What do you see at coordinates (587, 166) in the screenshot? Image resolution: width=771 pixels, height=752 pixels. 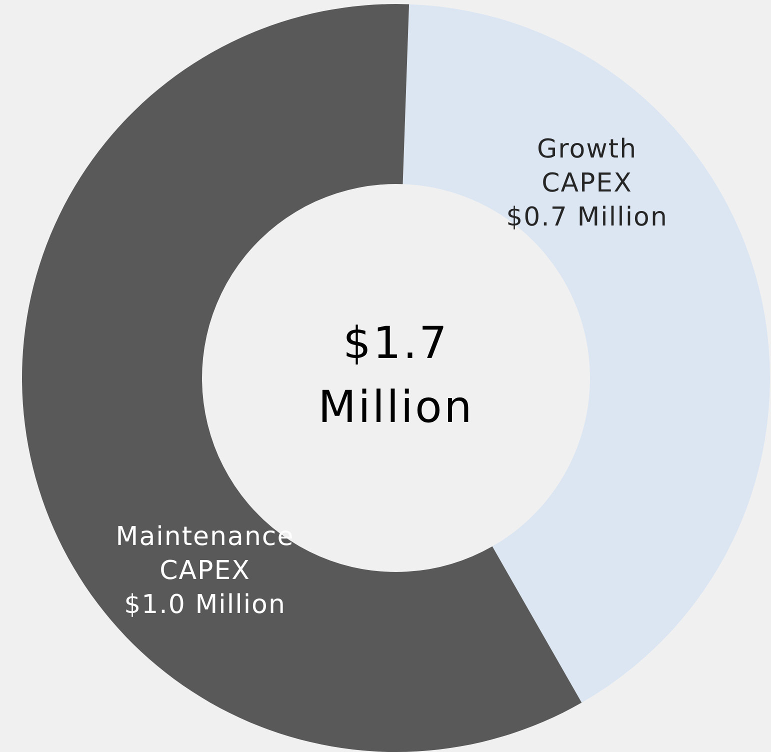 I see `slice-label: Growth CAPEX` at bounding box center [587, 166].